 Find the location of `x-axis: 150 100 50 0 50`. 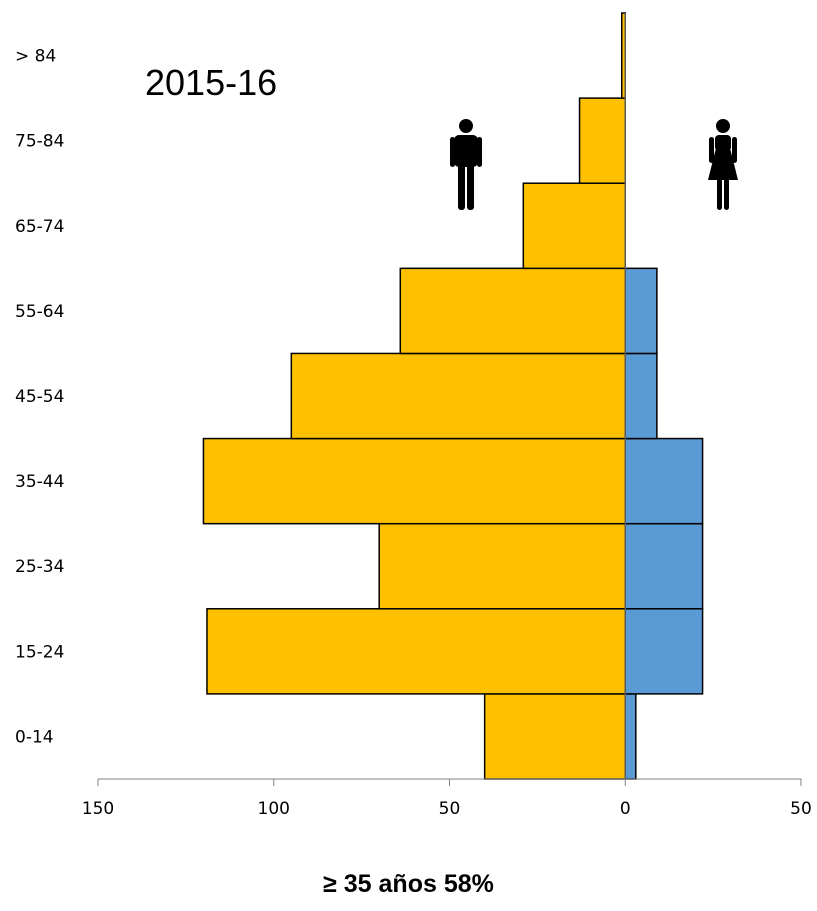

x-axis: 150 100 50 0 50 is located at coordinates (447, 798).